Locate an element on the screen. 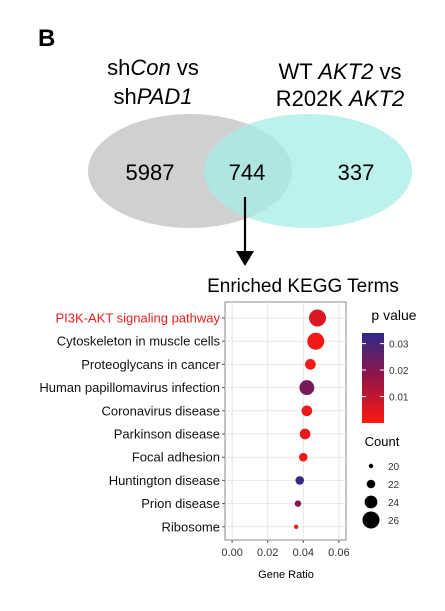  color-tick-label: 0.03 is located at coordinates (399, 345).